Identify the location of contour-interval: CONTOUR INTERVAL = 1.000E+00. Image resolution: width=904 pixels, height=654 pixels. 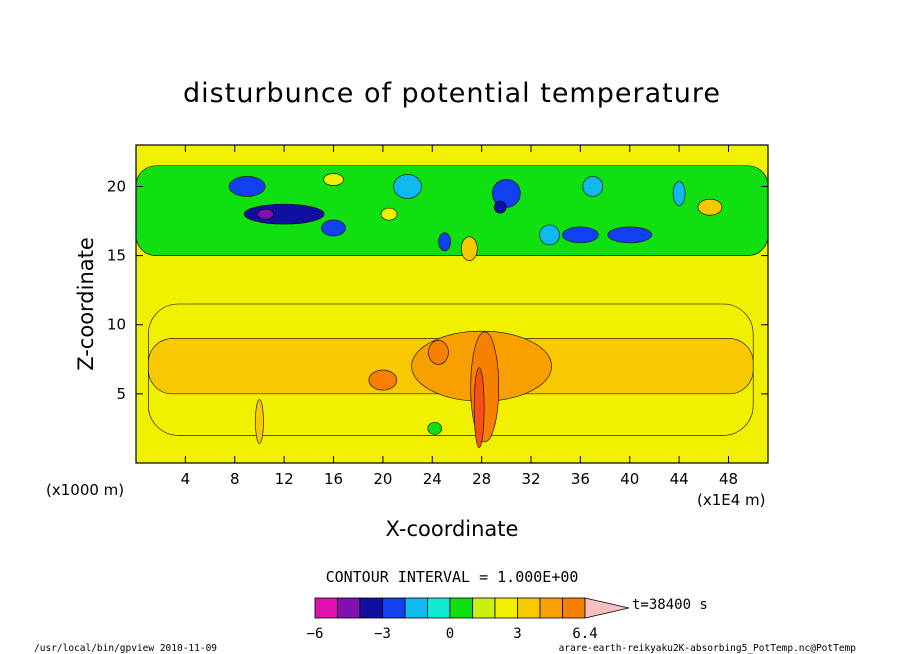
(452, 577).